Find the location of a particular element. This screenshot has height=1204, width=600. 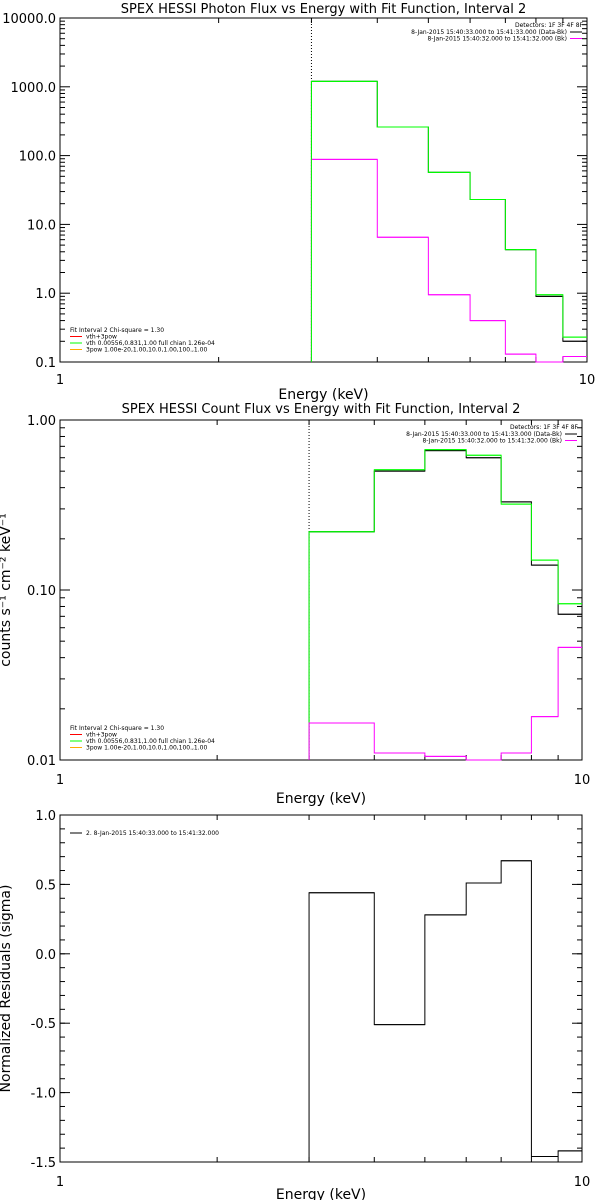

y-axis-label: counts s⁻¹ cm⁻² keV⁻¹ is located at coordinates (7, 590).